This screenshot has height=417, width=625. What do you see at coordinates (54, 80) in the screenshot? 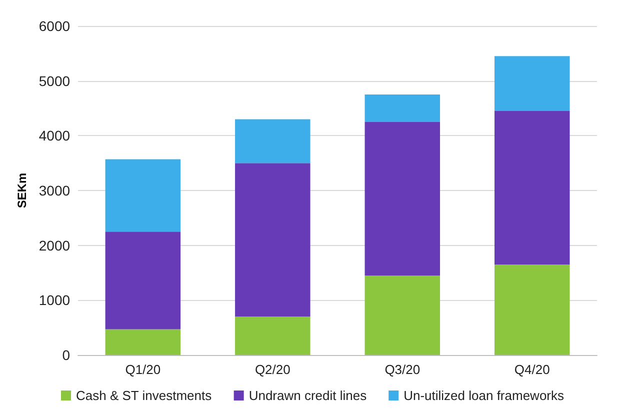
I see `y-tick-label: 5000` at bounding box center [54, 80].